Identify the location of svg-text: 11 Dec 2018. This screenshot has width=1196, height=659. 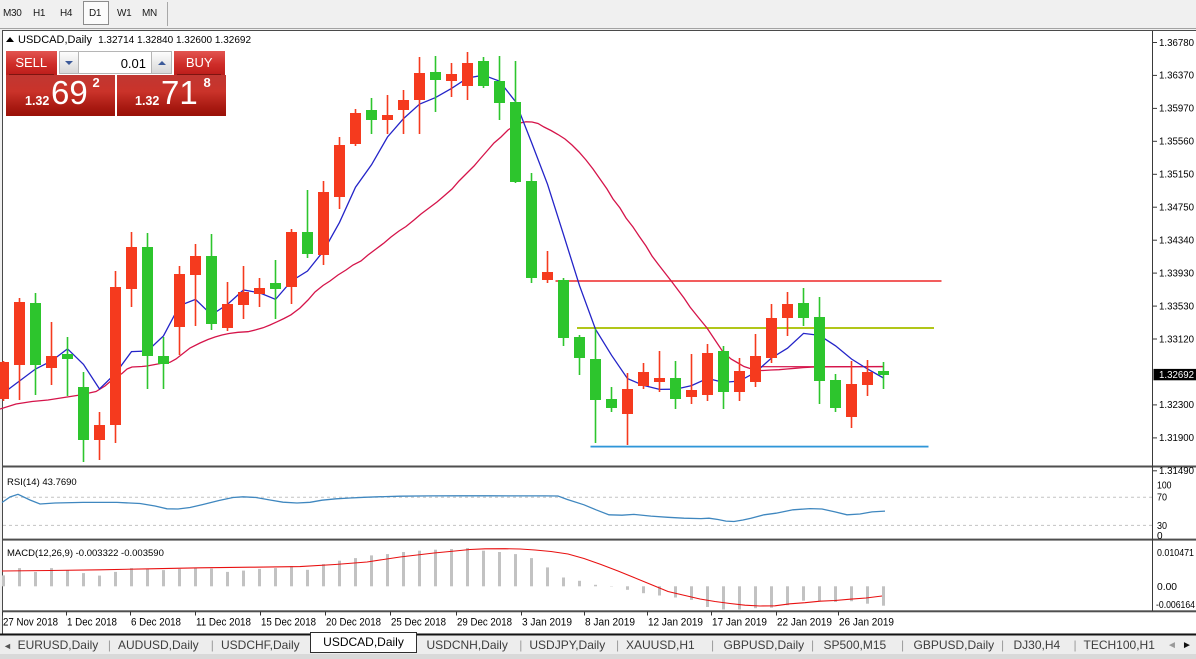
(223, 623).